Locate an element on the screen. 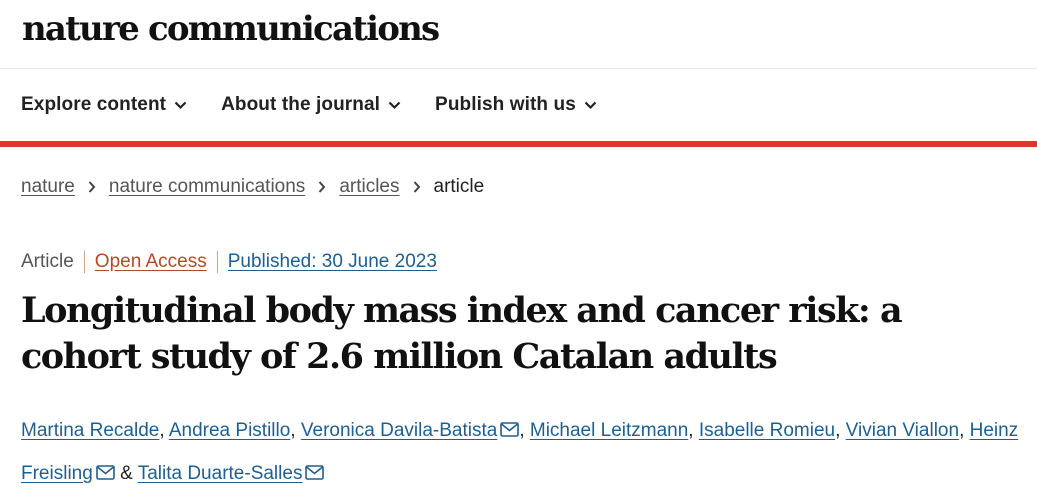  author-link: Andrea Pistillo is located at coordinates (229, 430).